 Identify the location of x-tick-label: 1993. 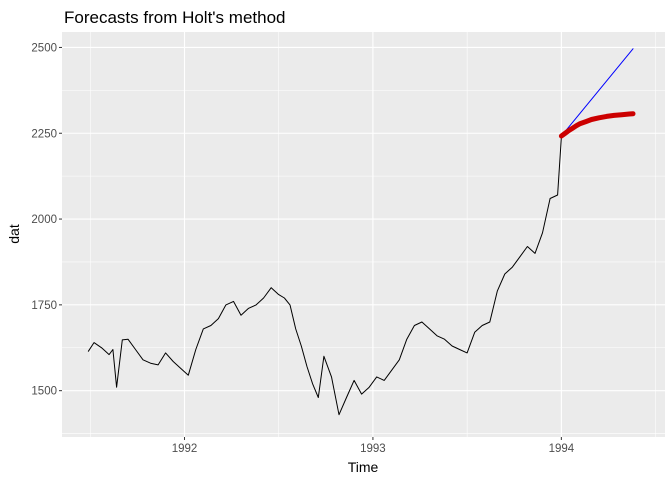
(373, 449).